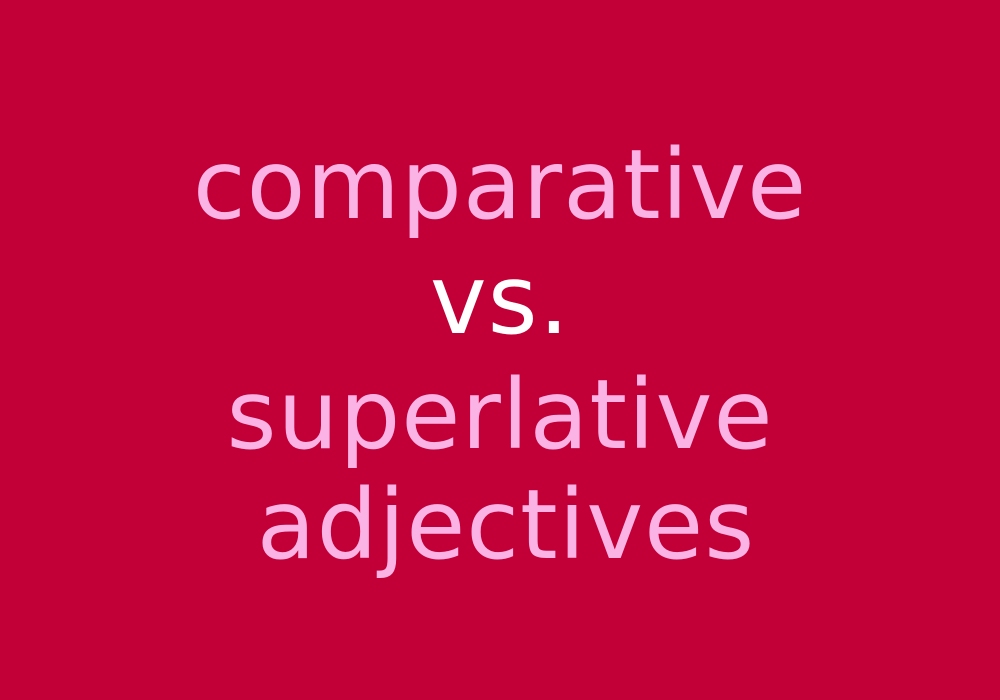 The image size is (1000, 700). Describe the element at coordinates (506, 525) in the screenshot. I see `headline-word-adjectives: adjectives` at that location.